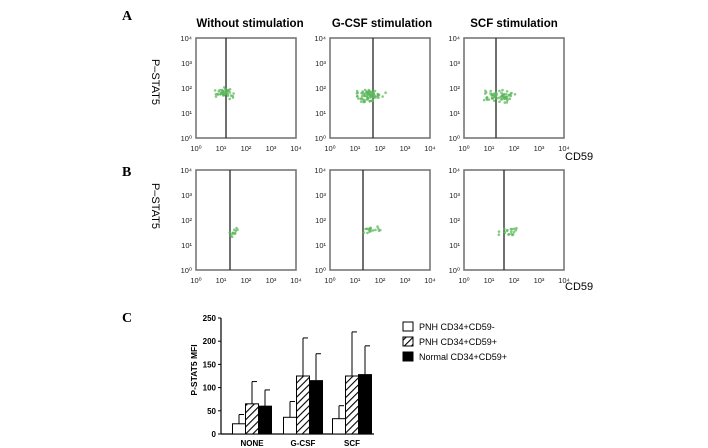  Describe the element at coordinates (302, 383) in the screenshot. I see `bar-chart-marks` at that location.